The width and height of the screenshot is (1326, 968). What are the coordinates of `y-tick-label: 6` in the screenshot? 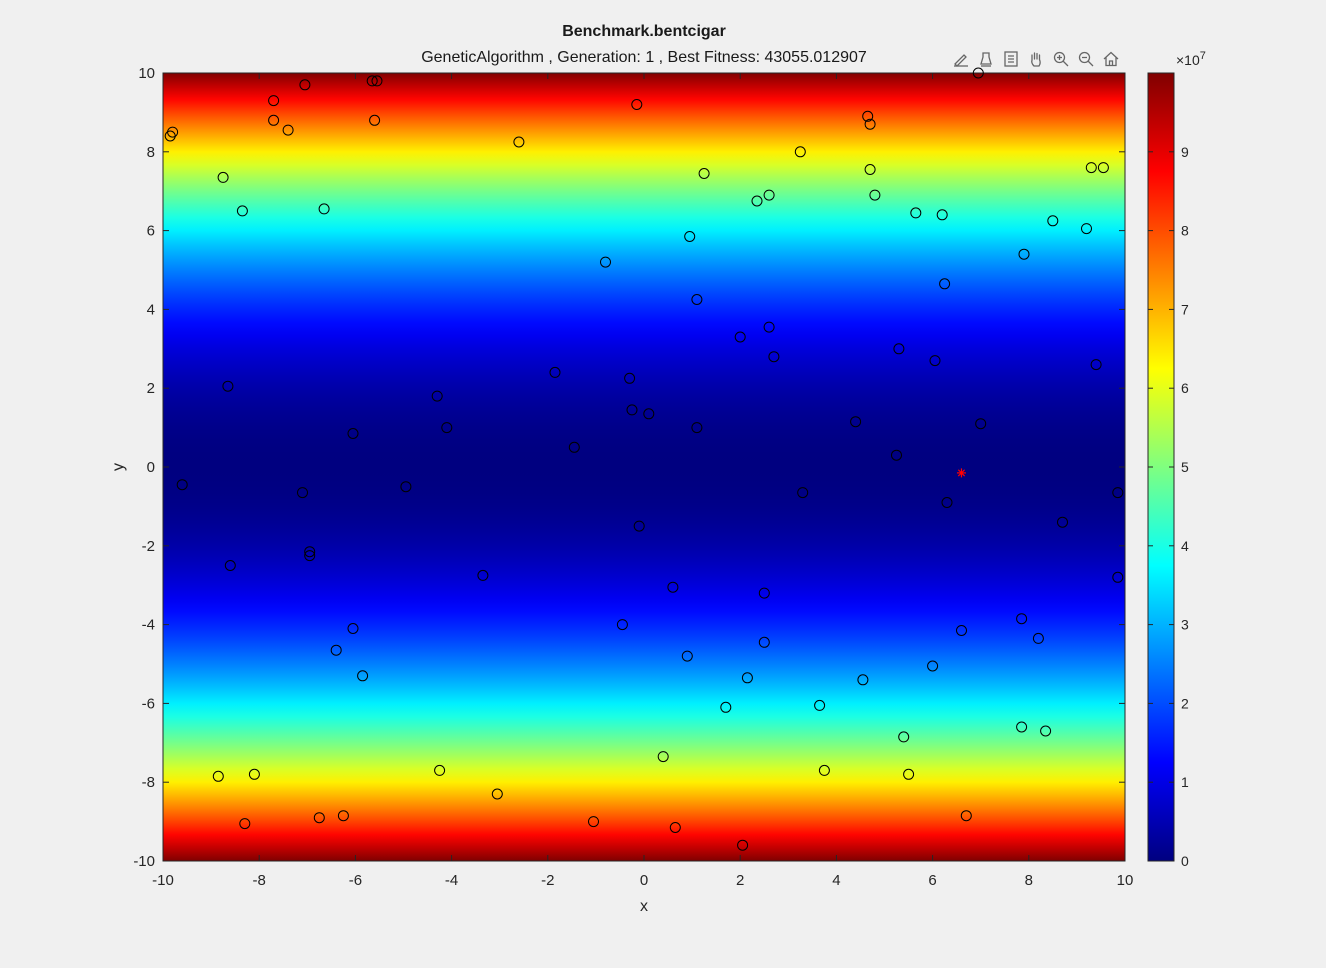 It's located at (151, 231).